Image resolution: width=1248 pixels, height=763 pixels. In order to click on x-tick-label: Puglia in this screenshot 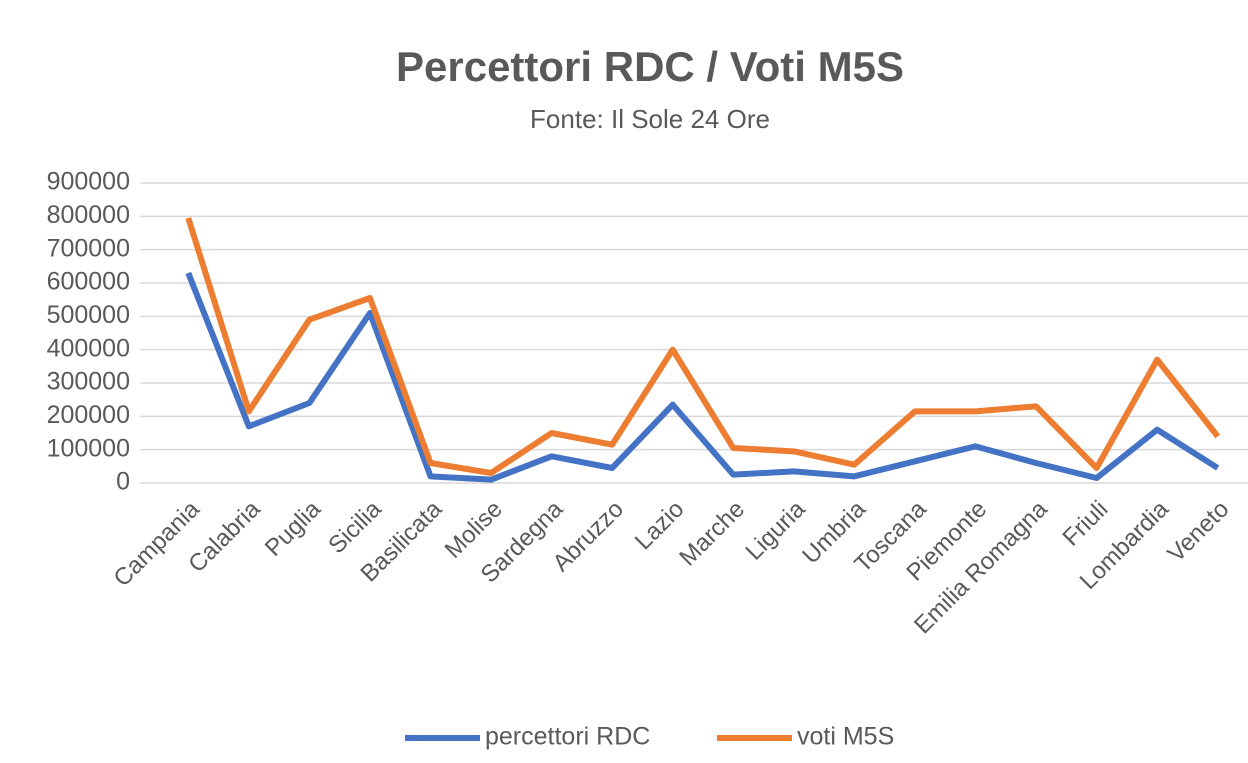, I will do `click(293, 528)`.